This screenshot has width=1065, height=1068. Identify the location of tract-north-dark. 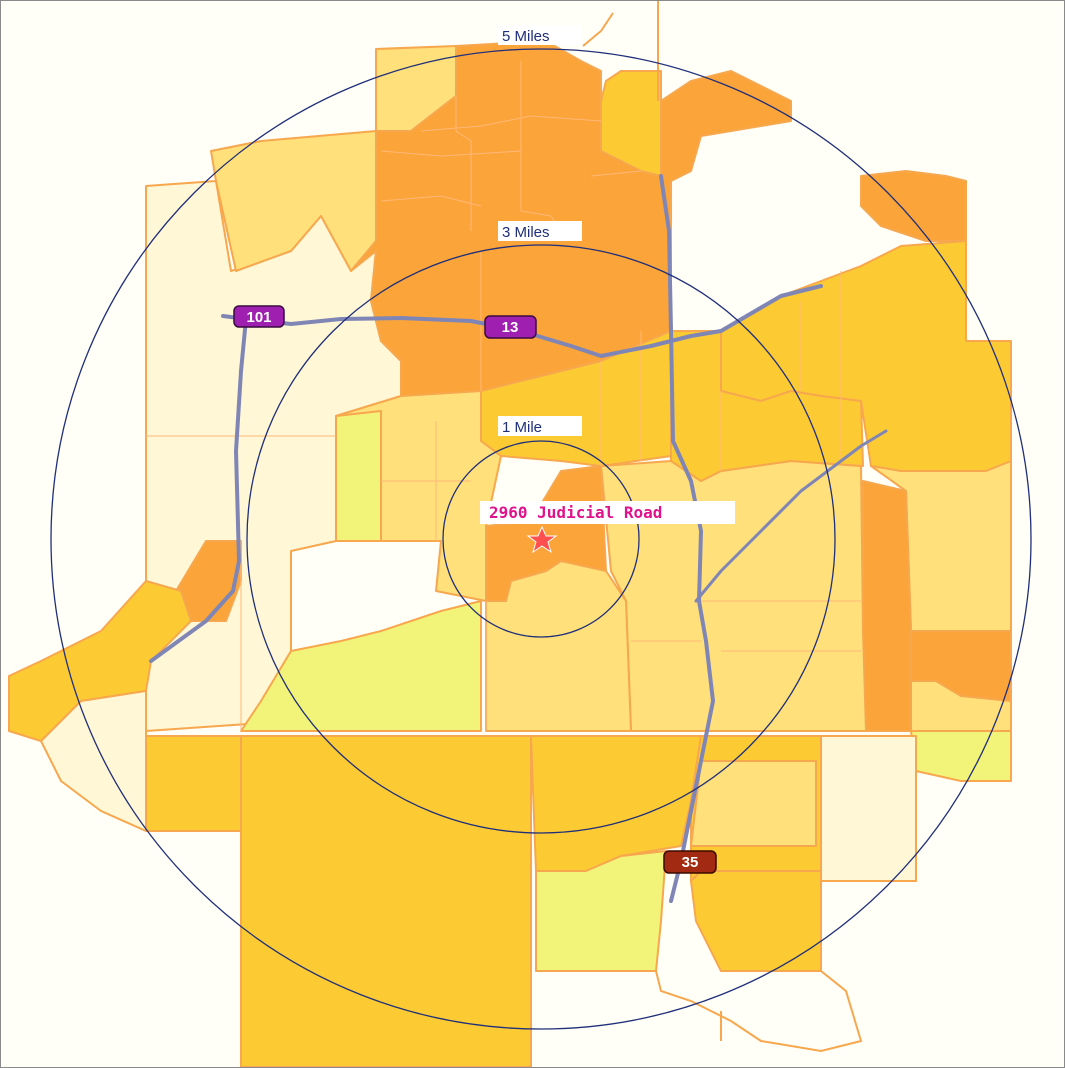
(571, 218).